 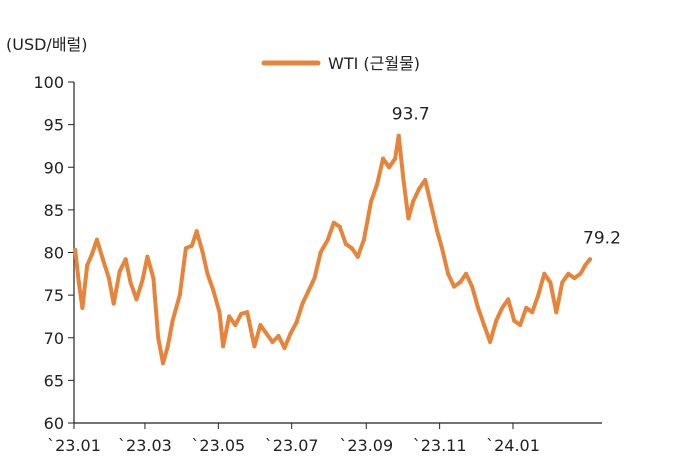 What do you see at coordinates (411, 115) in the screenshot?
I see `data-label: 93.7` at bounding box center [411, 115].